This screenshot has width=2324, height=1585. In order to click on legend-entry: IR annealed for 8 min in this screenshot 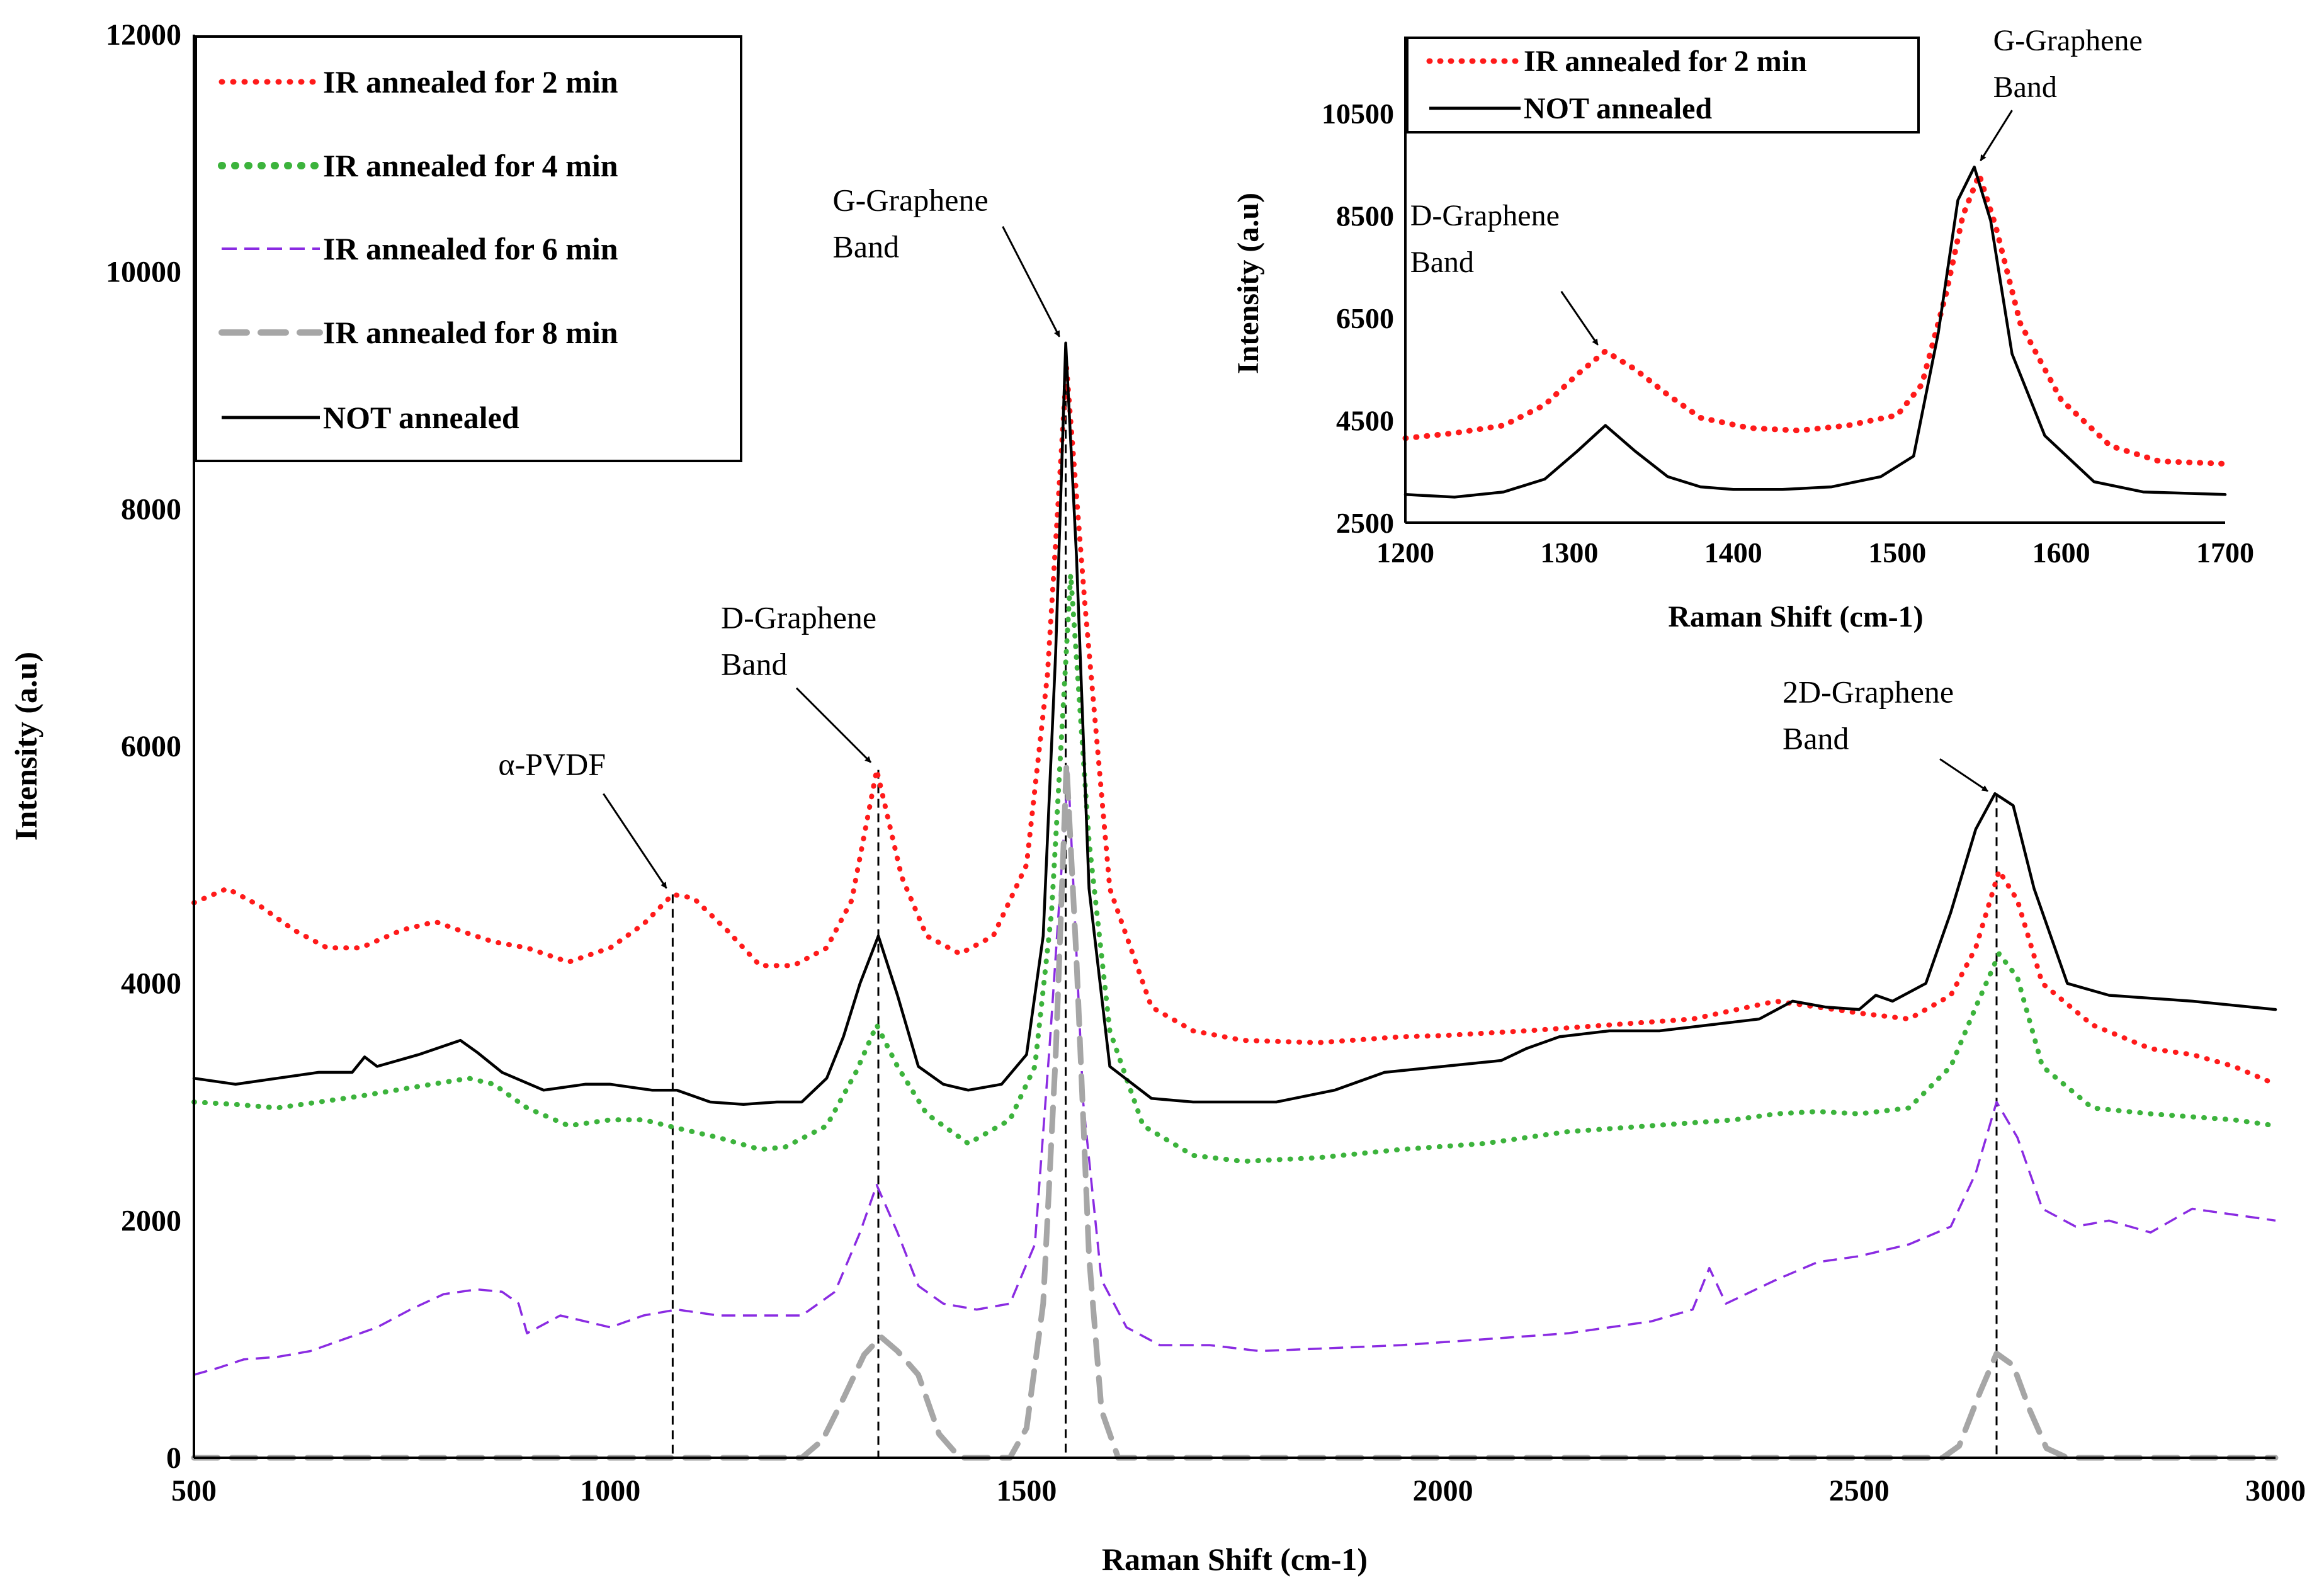, I will do `click(418, 332)`.